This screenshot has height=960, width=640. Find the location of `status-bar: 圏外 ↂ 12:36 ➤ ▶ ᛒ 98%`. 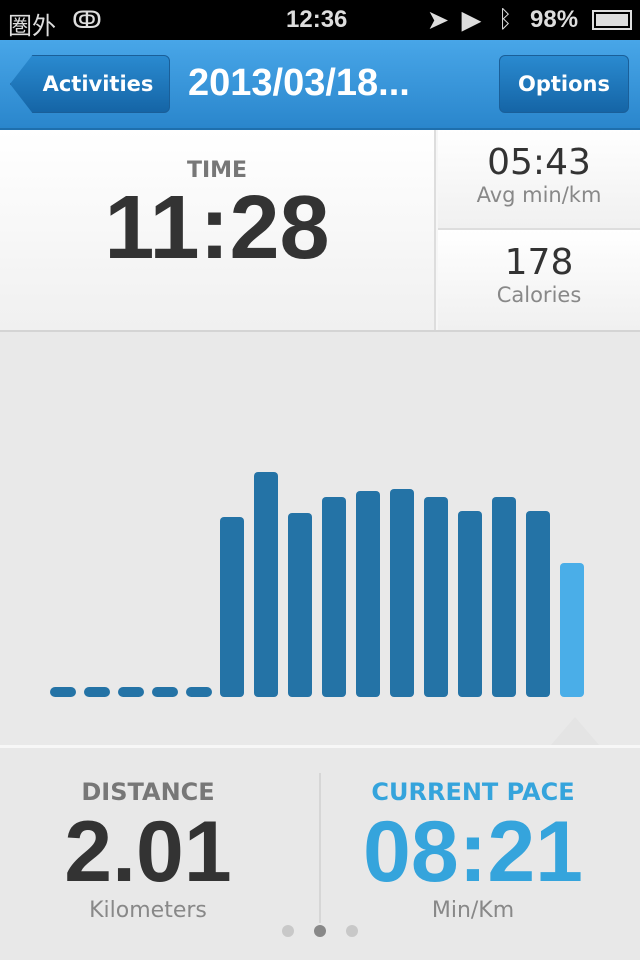

status-bar: 圏外 ↂ 12:36 ➤ ▶ ᛒ 98% is located at coordinates (320, 20).